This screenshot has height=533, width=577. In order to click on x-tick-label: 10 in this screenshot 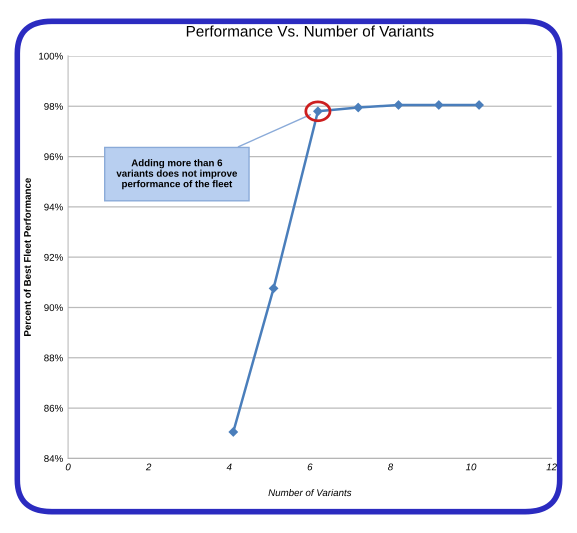, I will do `click(471, 467)`.